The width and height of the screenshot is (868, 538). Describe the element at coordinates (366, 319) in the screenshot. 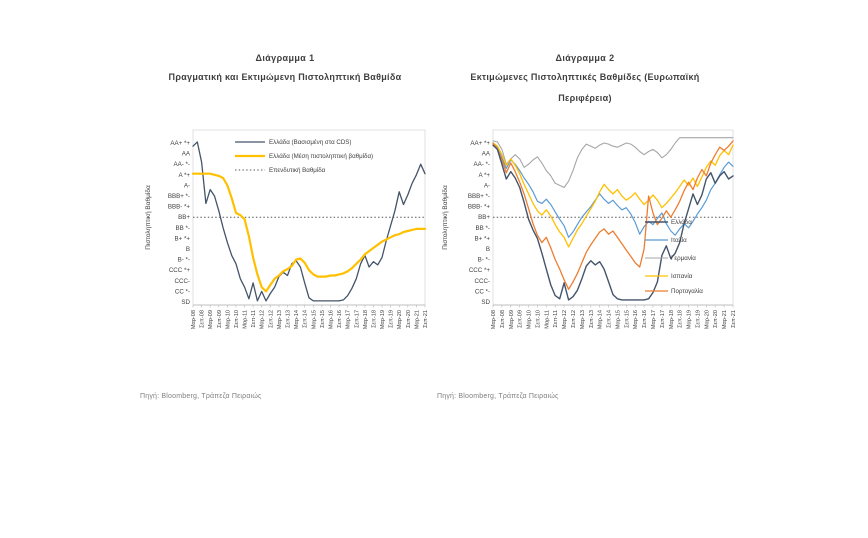

I see `x-axis-label: Μαρ-18` at that location.